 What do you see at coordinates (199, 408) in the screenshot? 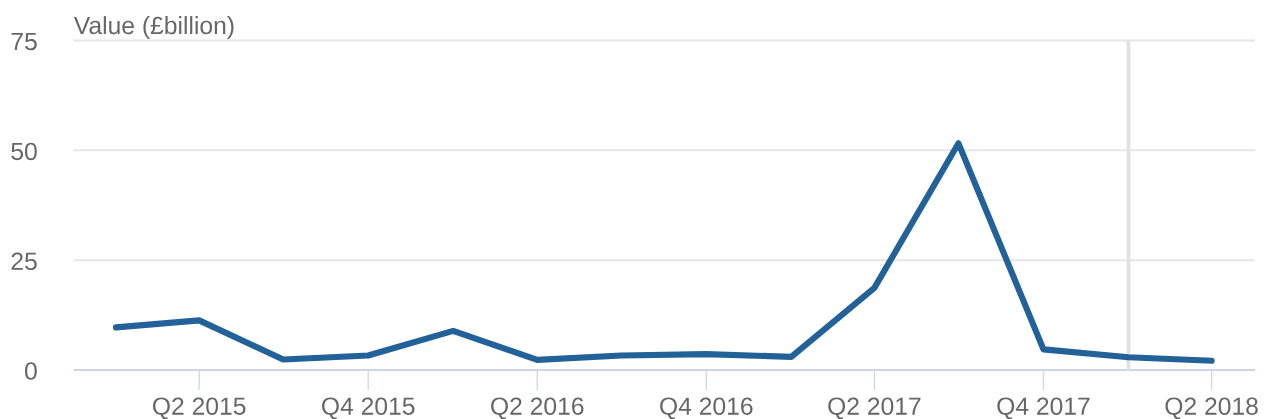
I see `x-tick-label: Q2 2015` at bounding box center [199, 408].